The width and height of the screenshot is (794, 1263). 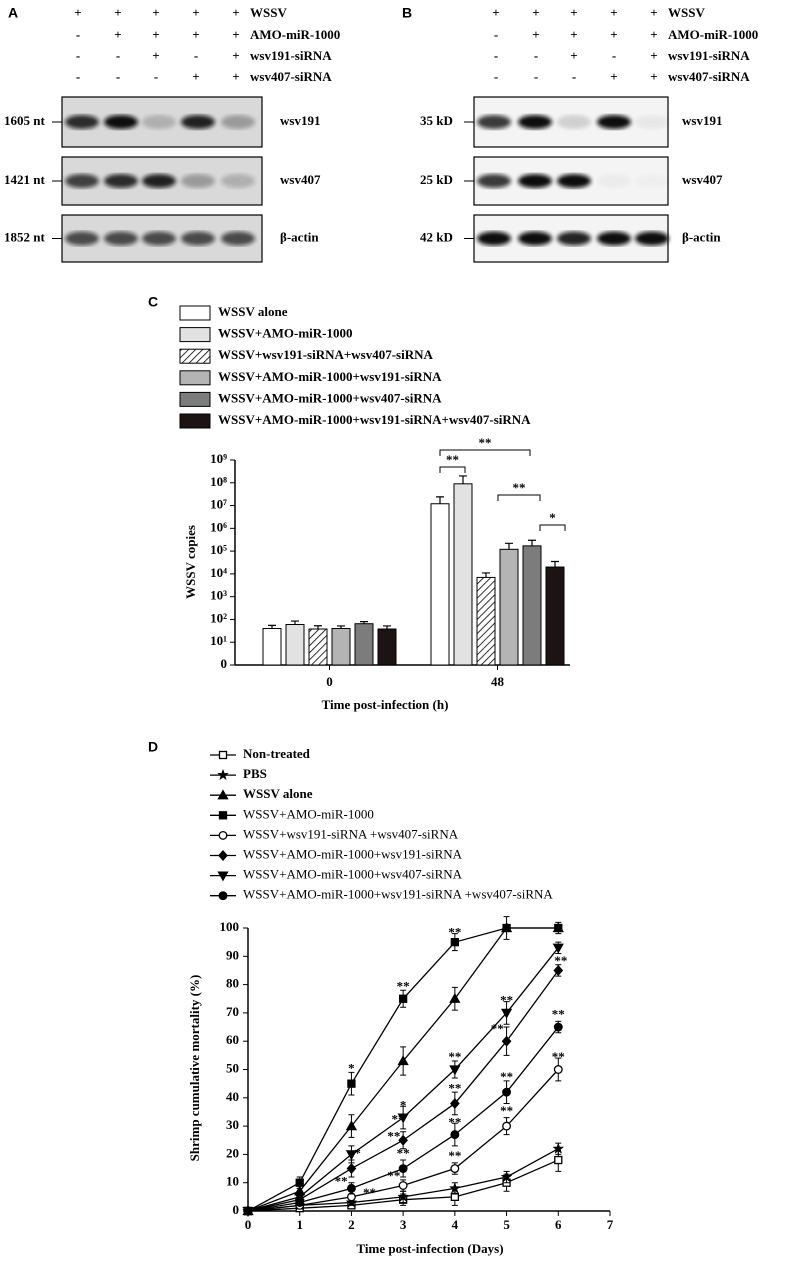 I want to click on y-tick-label: 70, so click(x=232, y=1011).